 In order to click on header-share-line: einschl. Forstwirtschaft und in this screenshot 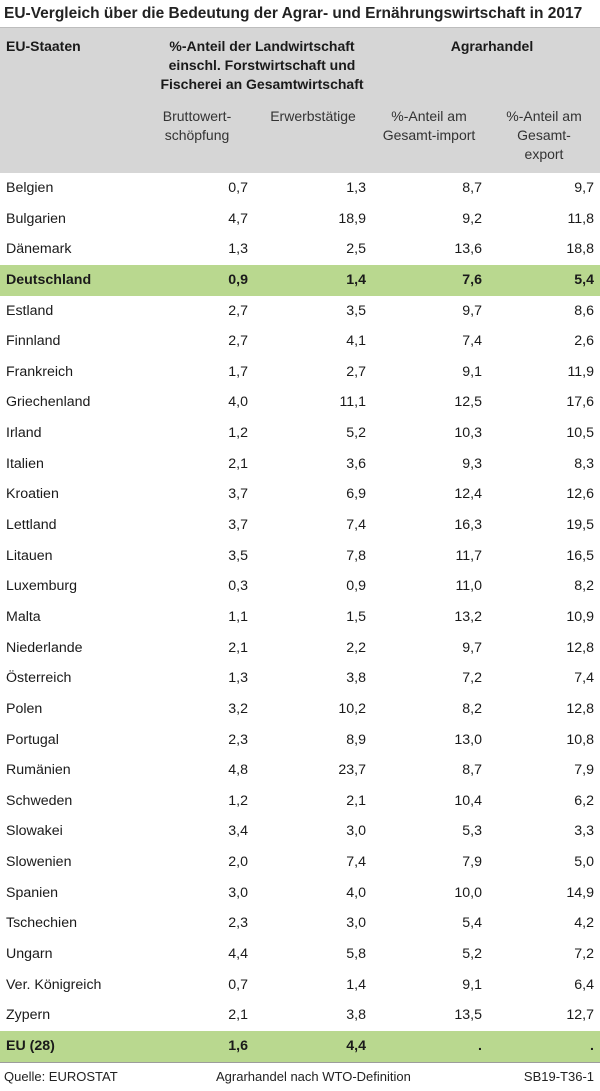, I will do `click(262, 65)`.